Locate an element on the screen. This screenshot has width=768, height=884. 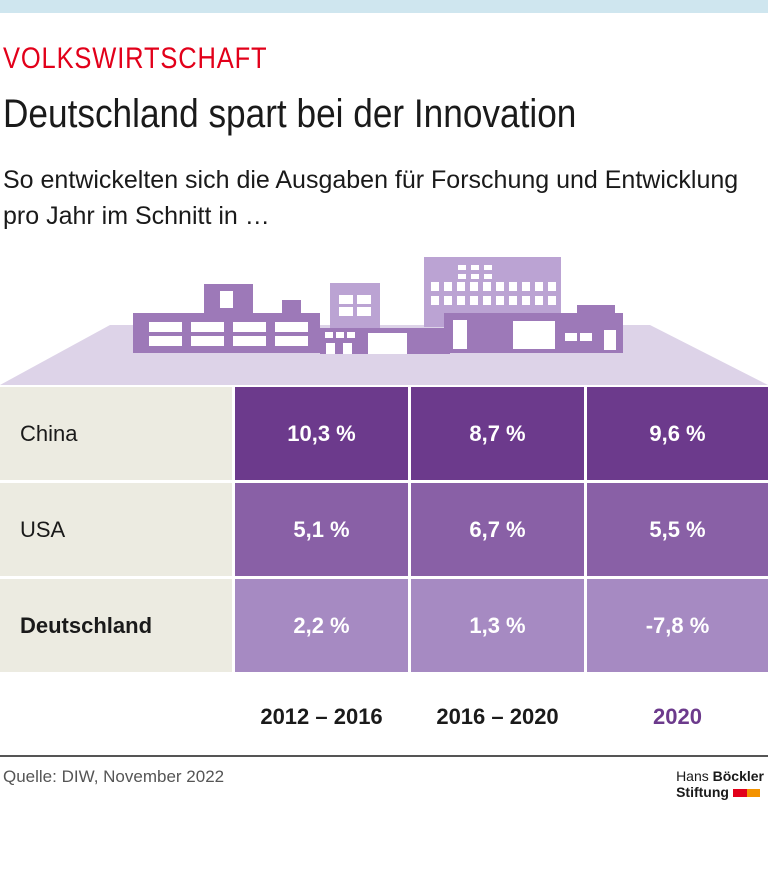
column-header-2020: 2020 is located at coordinates (677, 716).